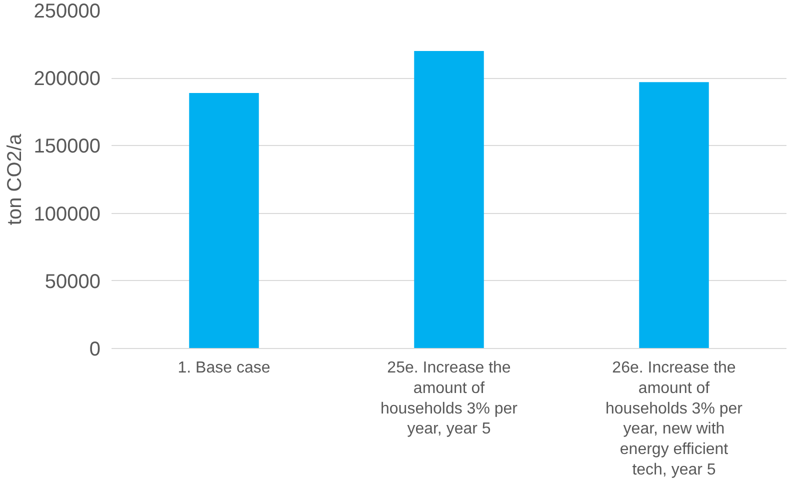 The width and height of the screenshot is (791, 481). What do you see at coordinates (94, 349) in the screenshot?
I see `y-tick-label: 0` at bounding box center [94, 349].